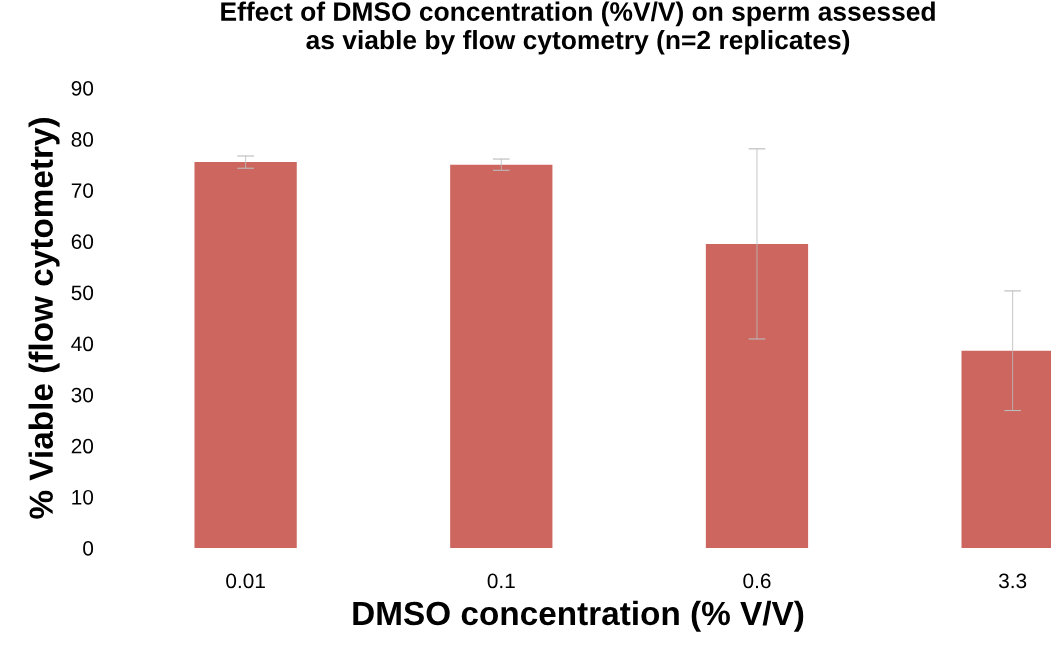 This screenshot has height=648, width=1051. I want to click on y-tick-label: 30, so click(82, 395).